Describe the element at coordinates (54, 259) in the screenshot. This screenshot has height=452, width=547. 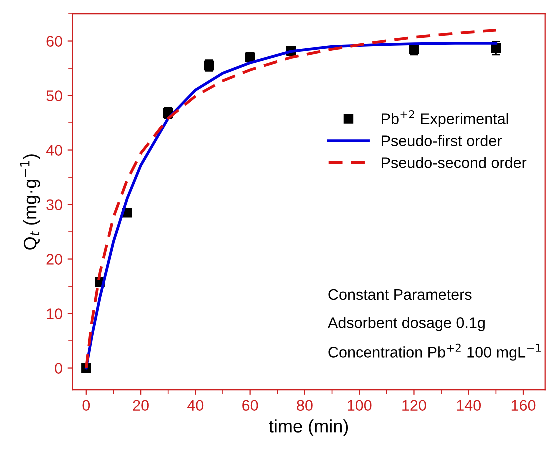
I see `y-tick-label: 20` at that location.